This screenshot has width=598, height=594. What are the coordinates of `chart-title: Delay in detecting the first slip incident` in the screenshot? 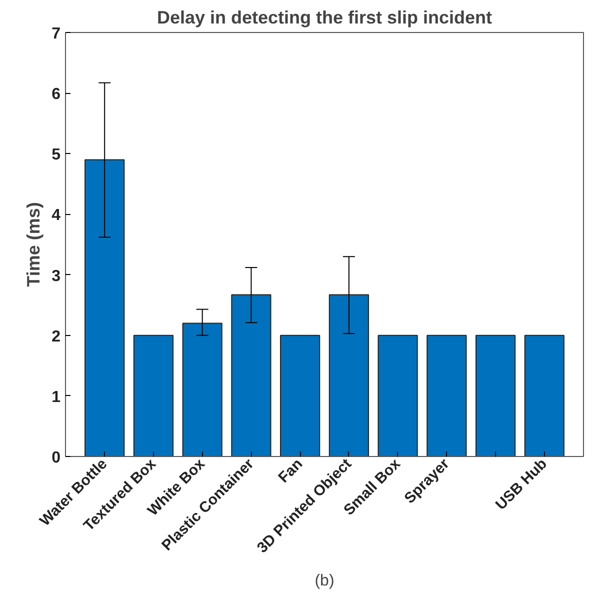 It's located at (324, 18).